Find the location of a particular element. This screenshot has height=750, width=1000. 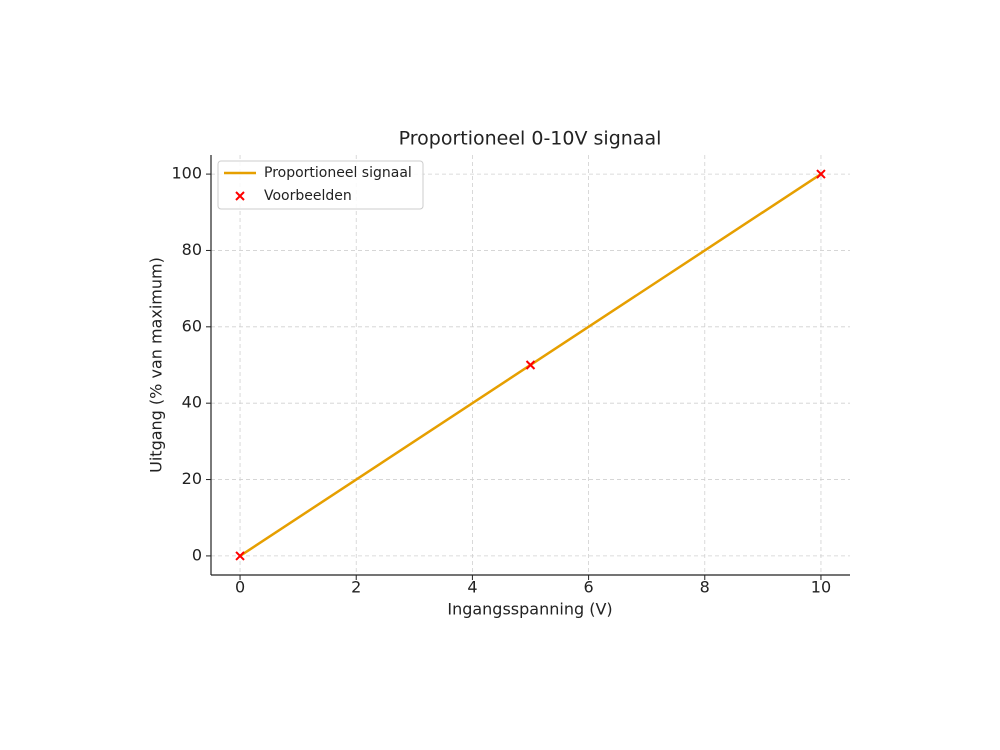

x-tick-label: 0 is located at coordinates (240, 587).